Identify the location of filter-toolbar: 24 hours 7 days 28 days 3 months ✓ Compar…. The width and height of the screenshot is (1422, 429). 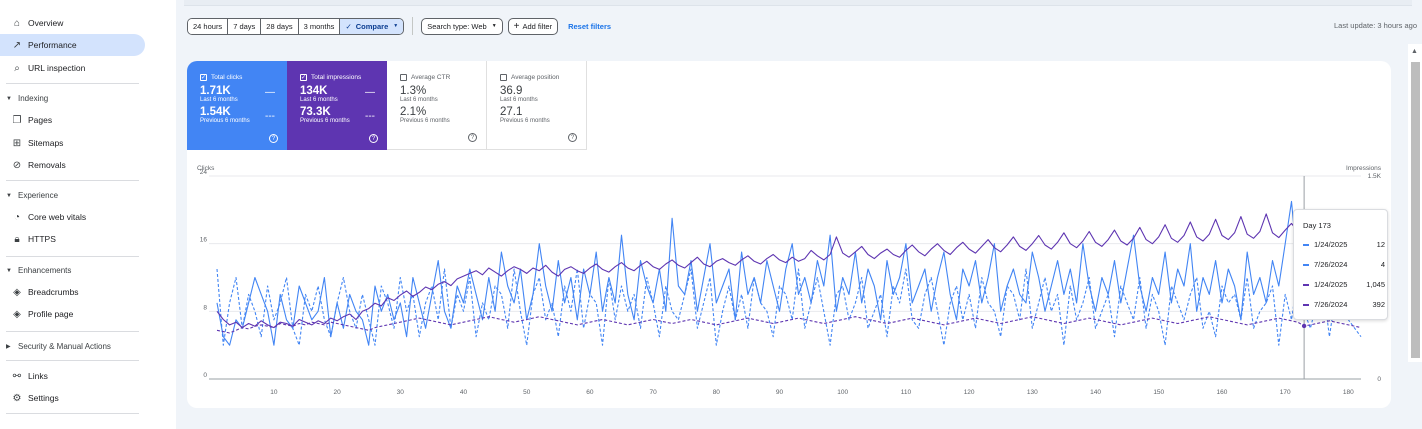
(399, 26).